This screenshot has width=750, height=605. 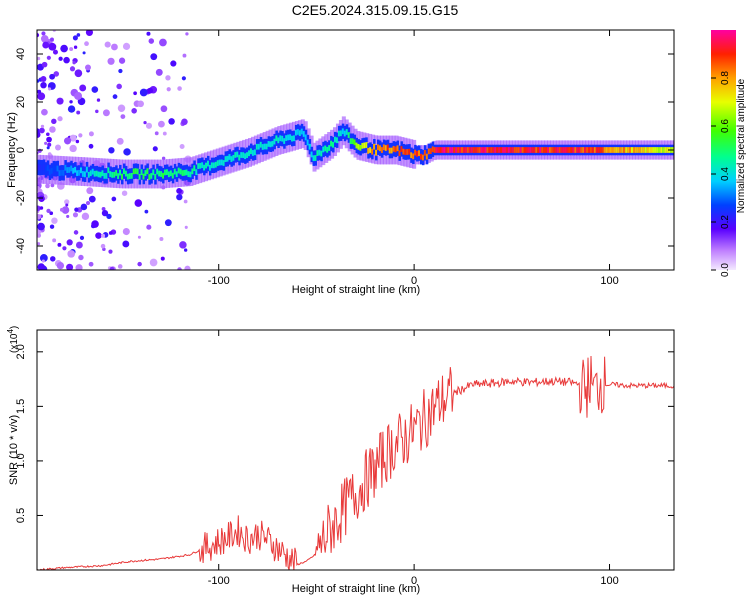 I want to click on snr-y-scale-base: (x10, so click(x=14, y=343).